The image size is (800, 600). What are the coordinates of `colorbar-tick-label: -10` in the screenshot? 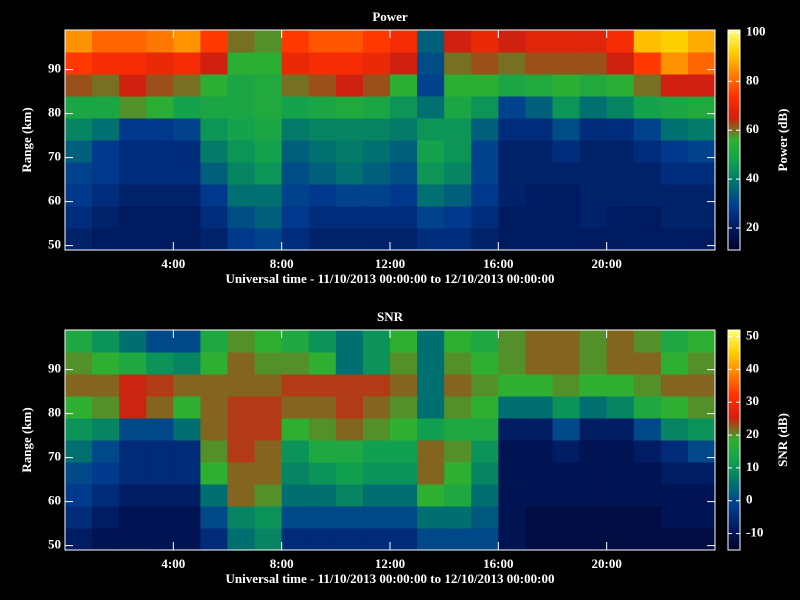 It's located at (754, 532).